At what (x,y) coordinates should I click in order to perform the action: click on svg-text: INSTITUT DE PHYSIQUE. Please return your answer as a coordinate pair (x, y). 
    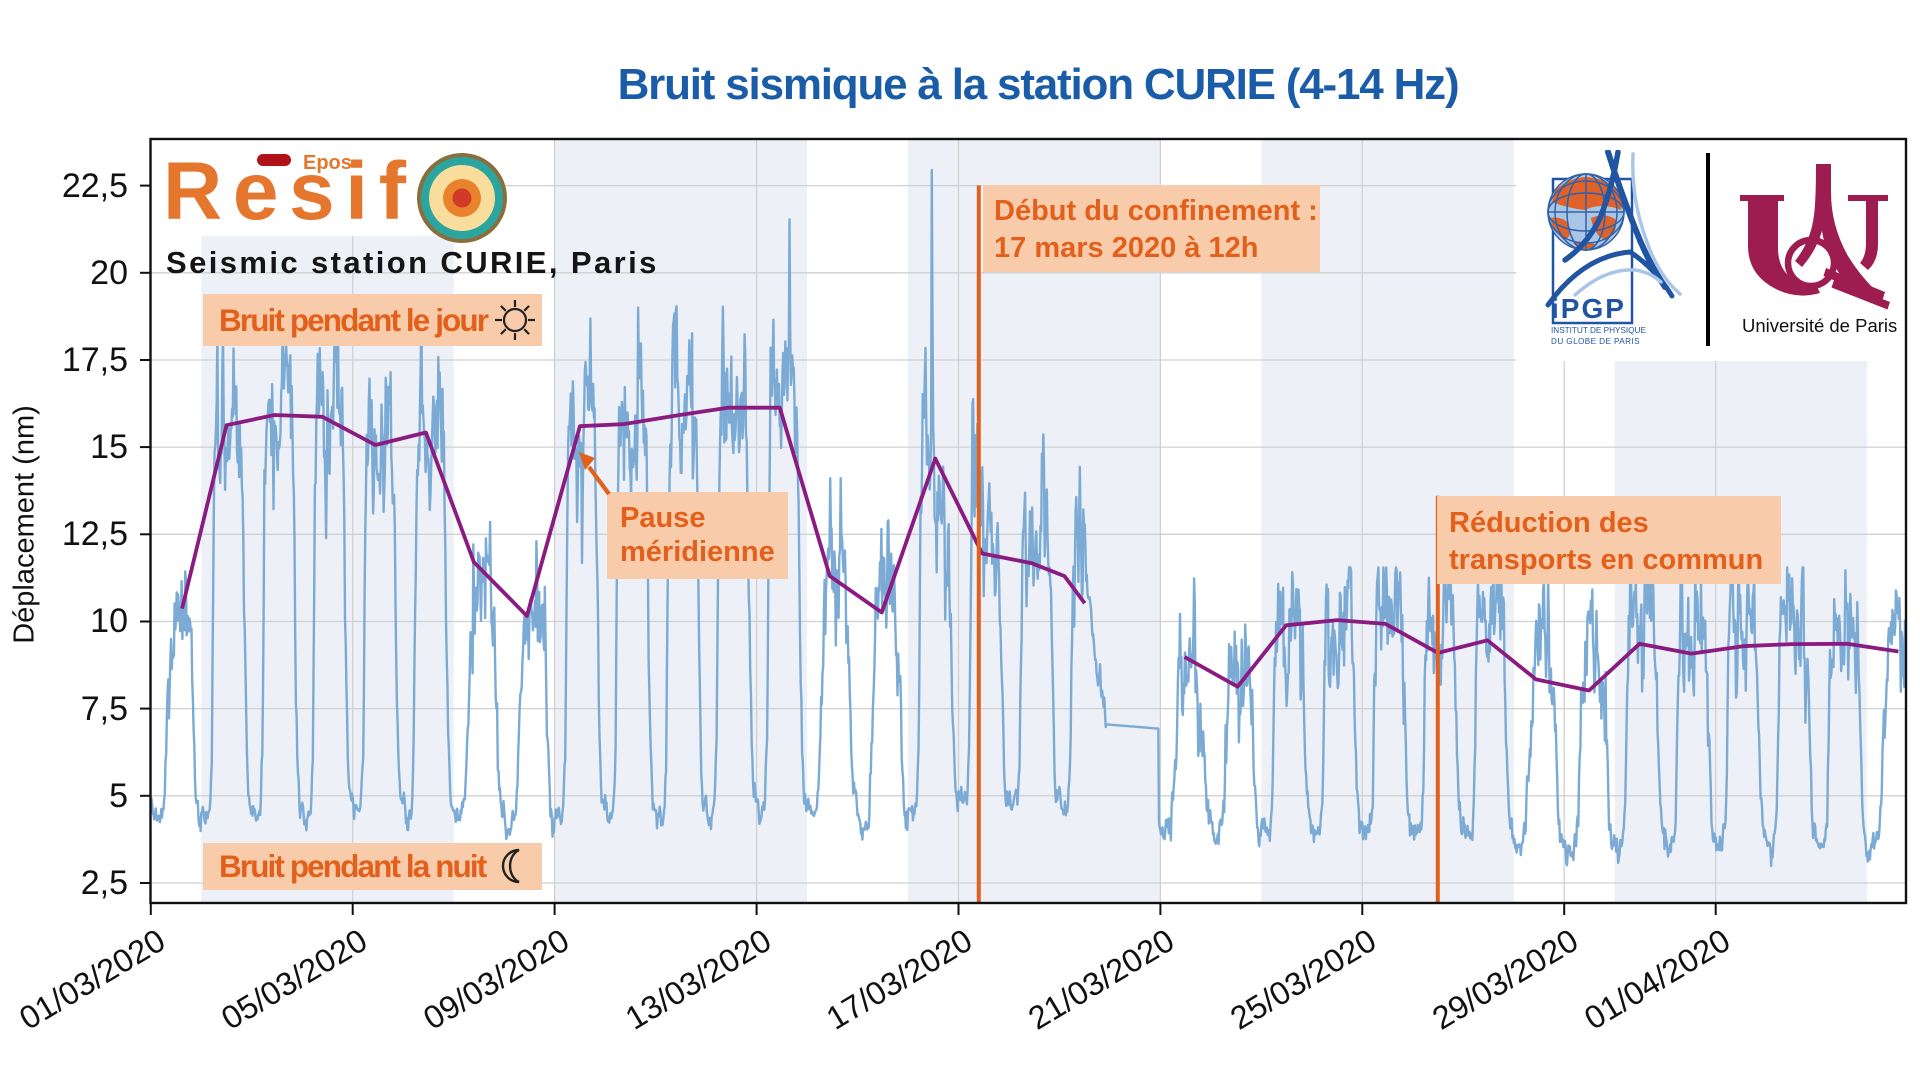
    Looking at the image, I should click on (1598, 330).